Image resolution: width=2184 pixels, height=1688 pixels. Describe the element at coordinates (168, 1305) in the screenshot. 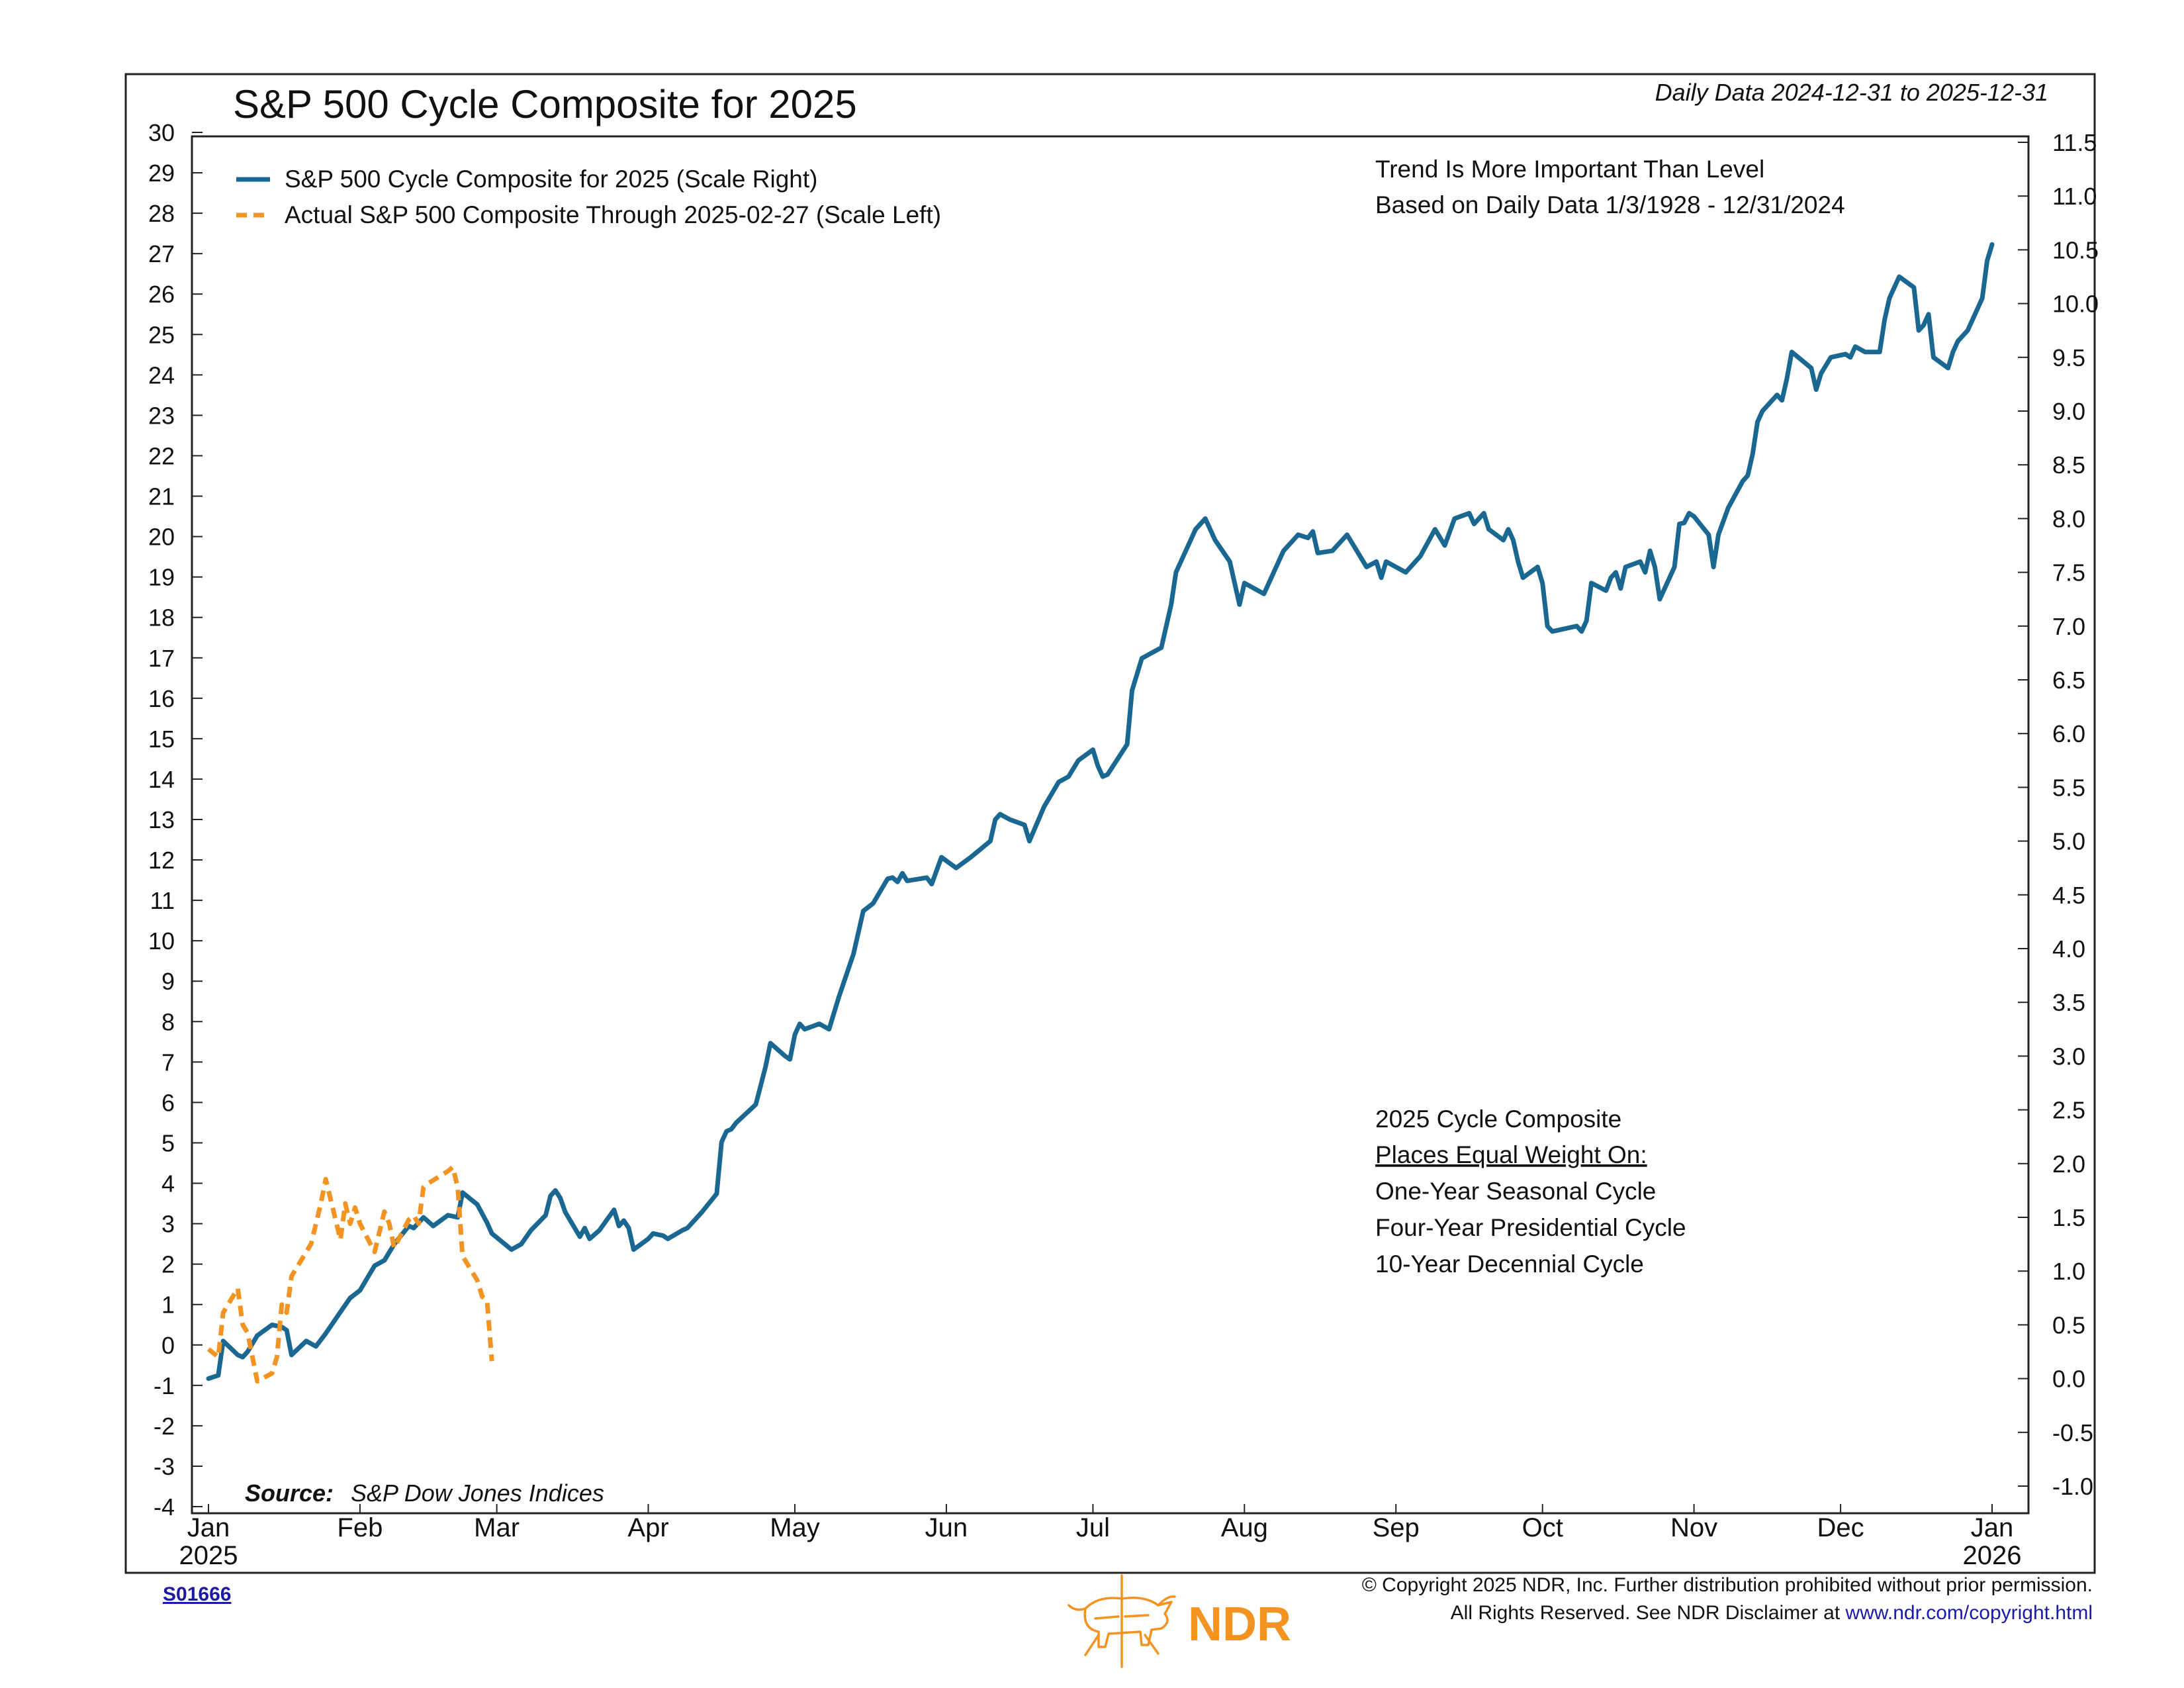

I see `left-tick-label: 1` at that location.